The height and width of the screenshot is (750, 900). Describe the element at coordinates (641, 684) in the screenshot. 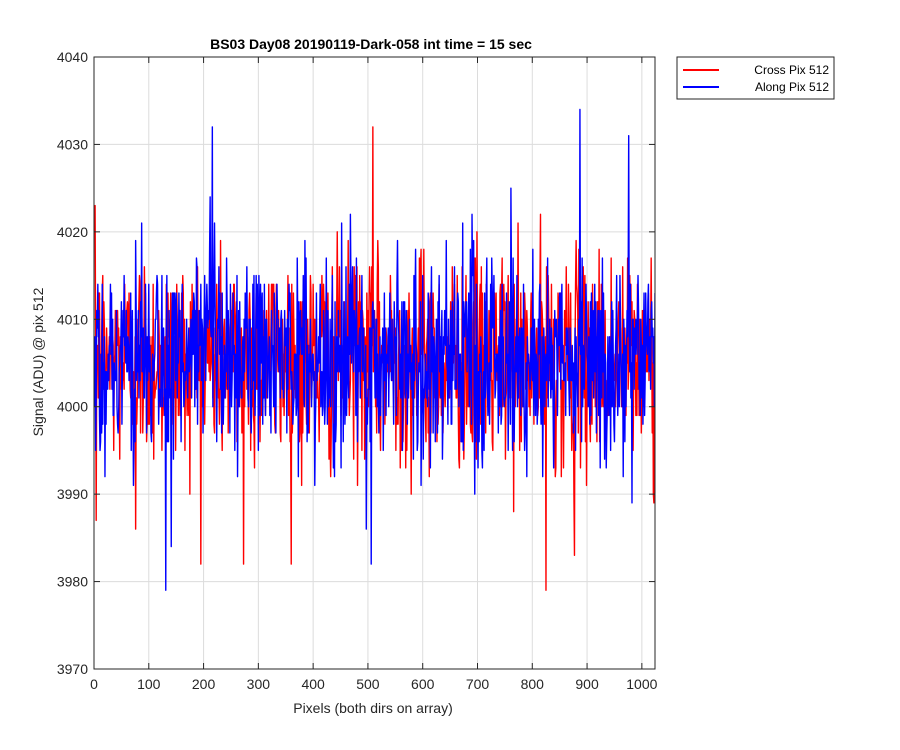

I see `x-tick-label: 1000` at that location.